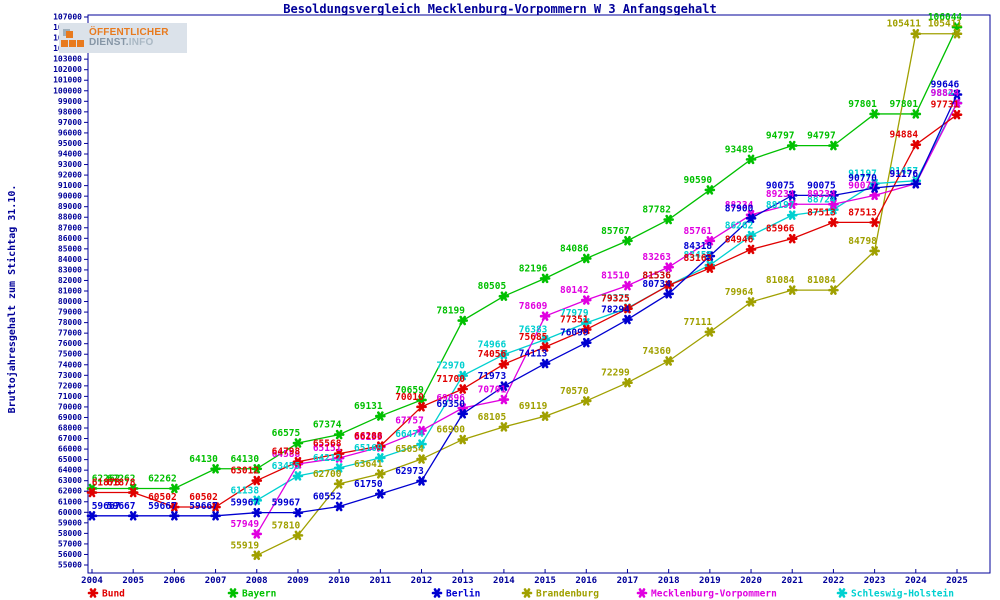 The width and height of the screenshot is (1000, 600). What do you see at coordinates (945, 84) in the screenshot?
I see `data-point-label: 99646` at bounding box center [945, 84].